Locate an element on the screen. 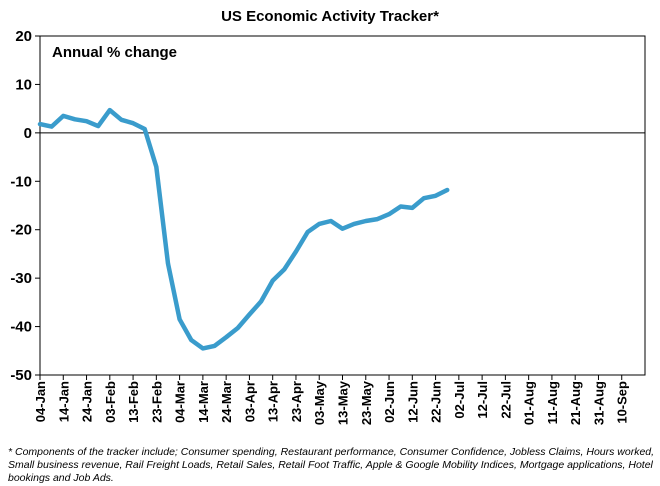  x-tick-label: 23-May is located at coordinates (366, 402).